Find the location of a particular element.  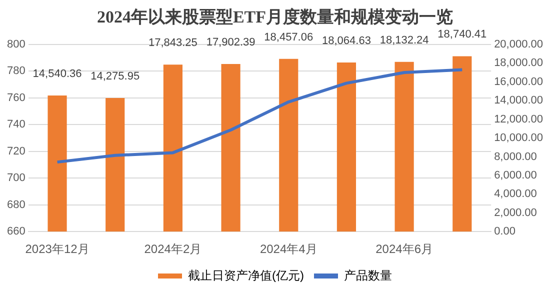

data-label: 18,740.41 is located at coordinates (462, 34).